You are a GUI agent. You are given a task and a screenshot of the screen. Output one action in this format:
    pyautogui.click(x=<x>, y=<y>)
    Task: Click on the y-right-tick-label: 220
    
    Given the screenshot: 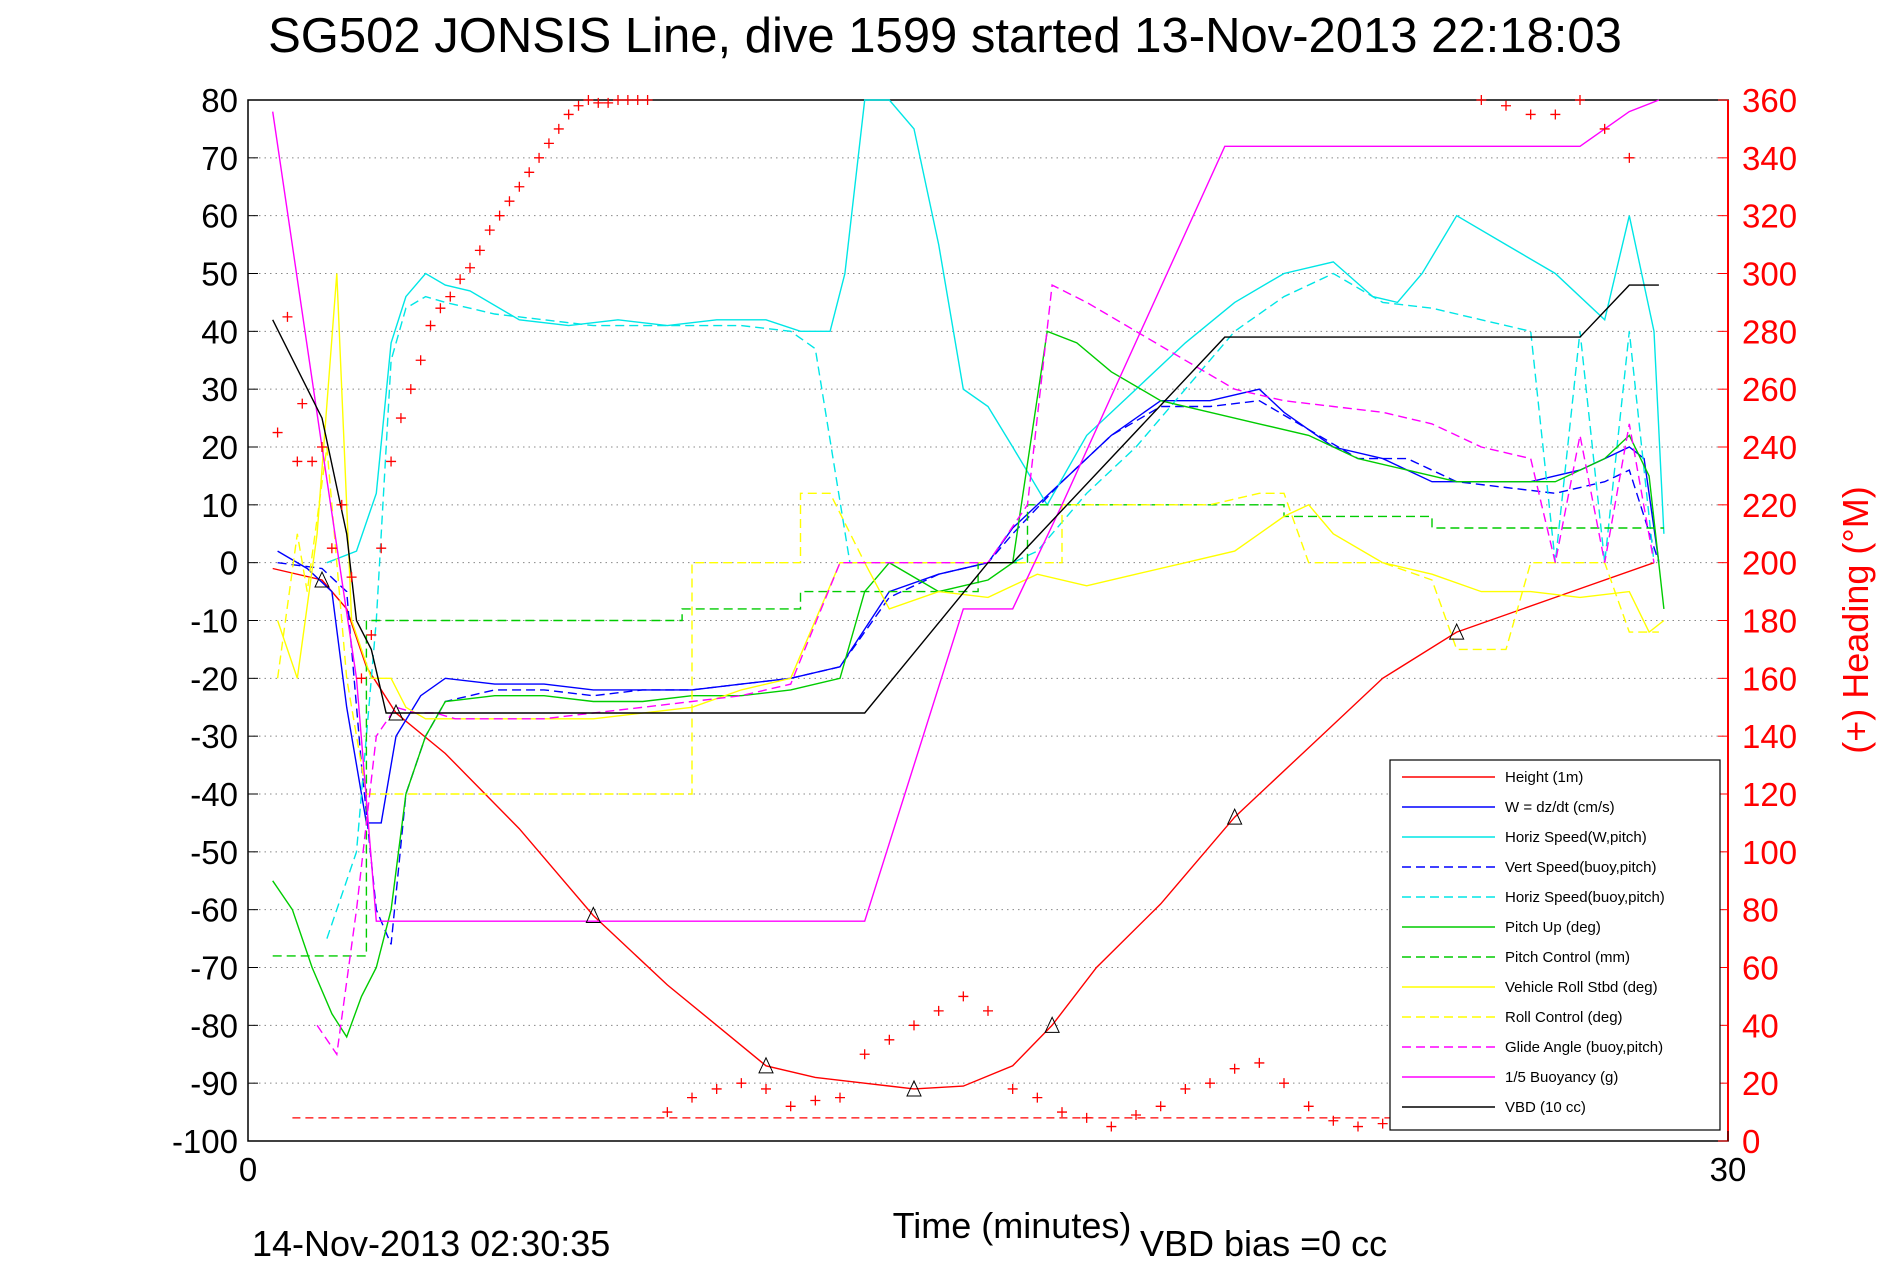 What is the action you would take?
    pyautogui.click(x=1769, y=505)
    